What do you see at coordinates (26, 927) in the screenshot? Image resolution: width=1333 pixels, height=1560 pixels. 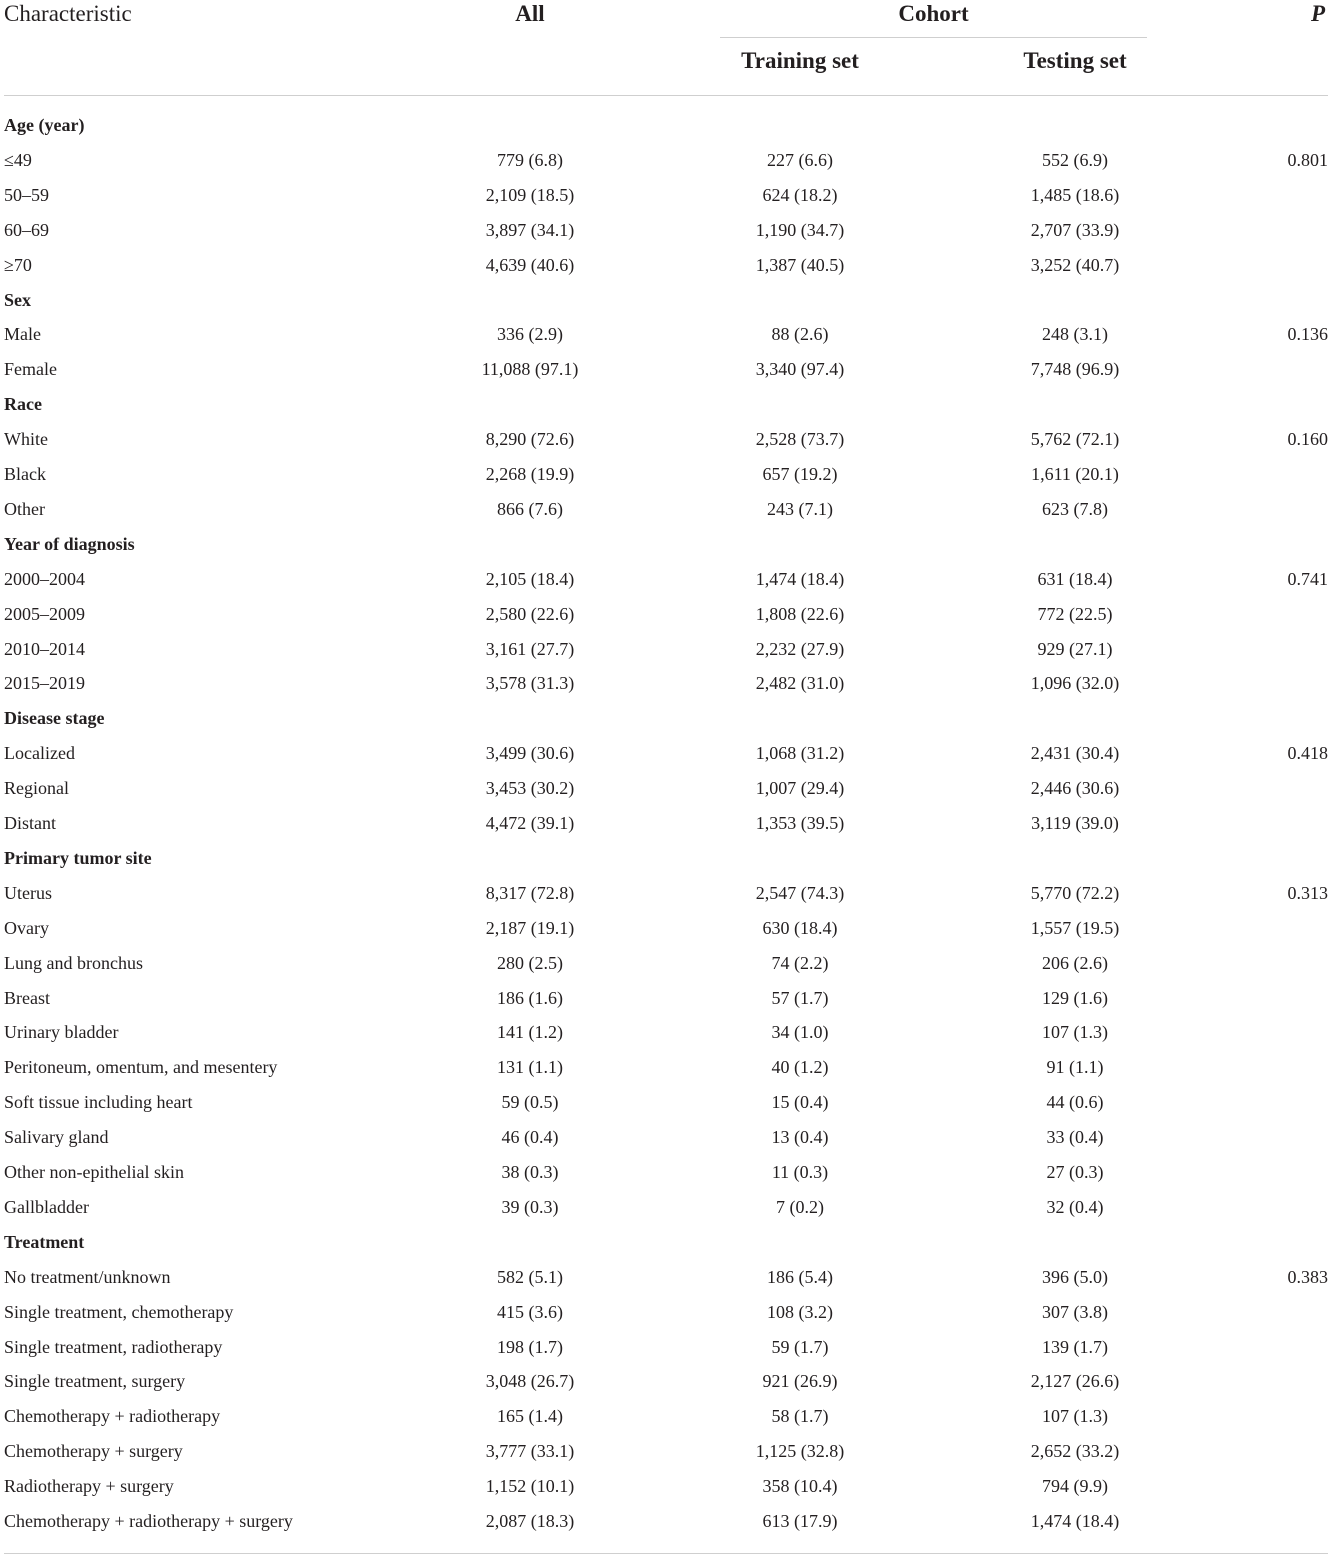 I see `row-label: Ovary` at bounding box center [26, 927].